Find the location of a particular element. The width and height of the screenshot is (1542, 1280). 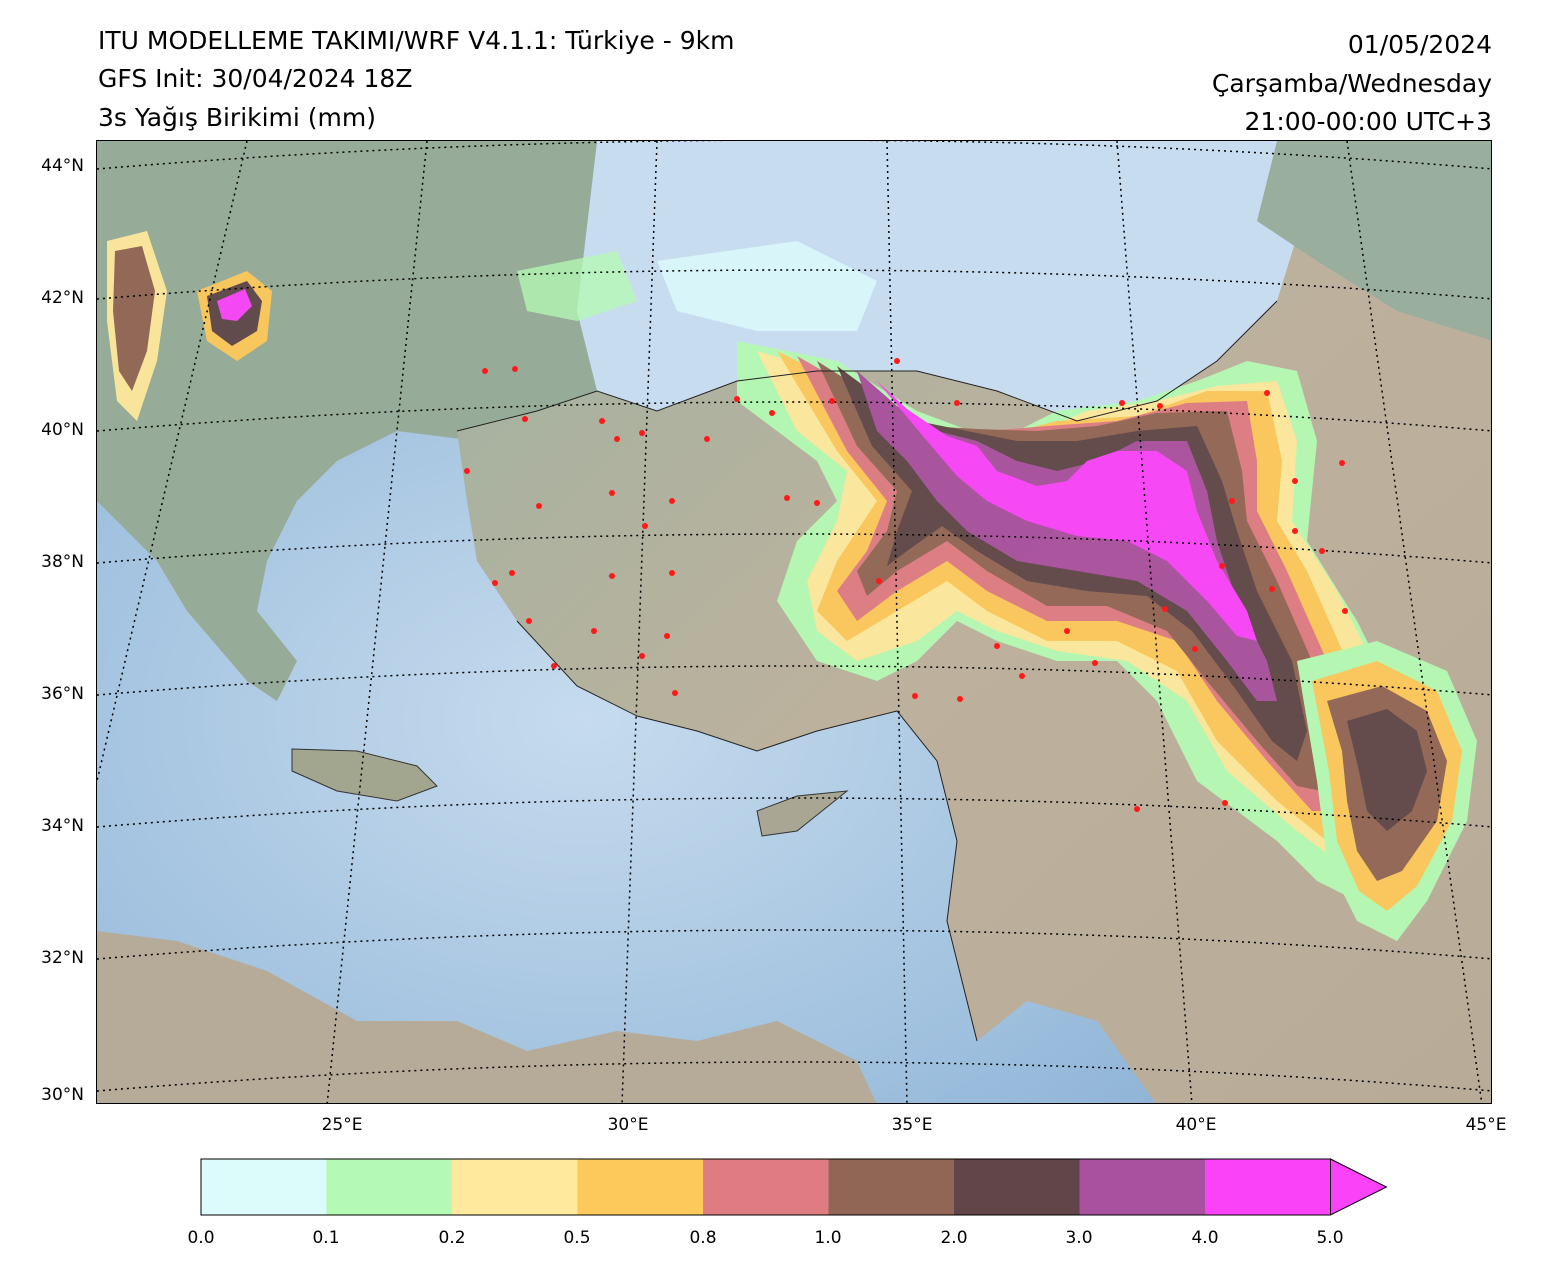

colorbar-tick-4: 0.8 is located at coordinates (703, 1238).